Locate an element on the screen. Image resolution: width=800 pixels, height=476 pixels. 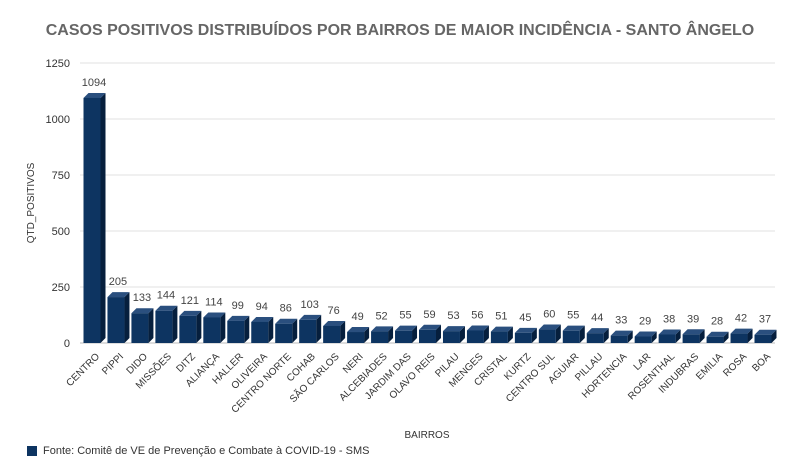
y-tick-label: 500 is located at coordinates (61, 232).